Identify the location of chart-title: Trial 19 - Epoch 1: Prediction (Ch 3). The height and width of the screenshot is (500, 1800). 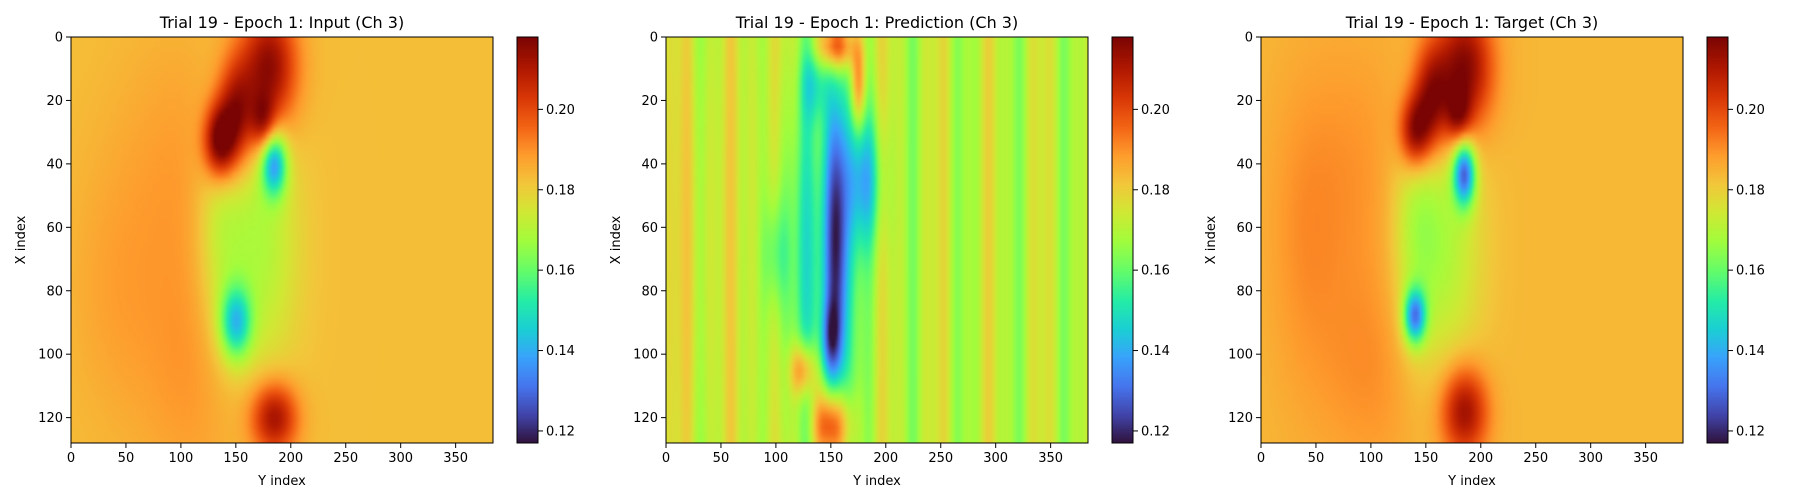
(876, 22).